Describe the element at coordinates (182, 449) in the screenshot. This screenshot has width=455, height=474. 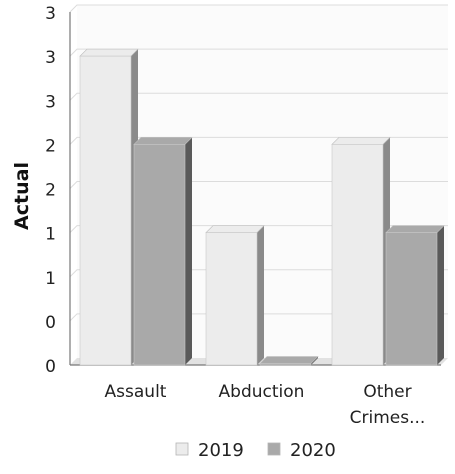
I see `legend-swatch-2019` at that location.